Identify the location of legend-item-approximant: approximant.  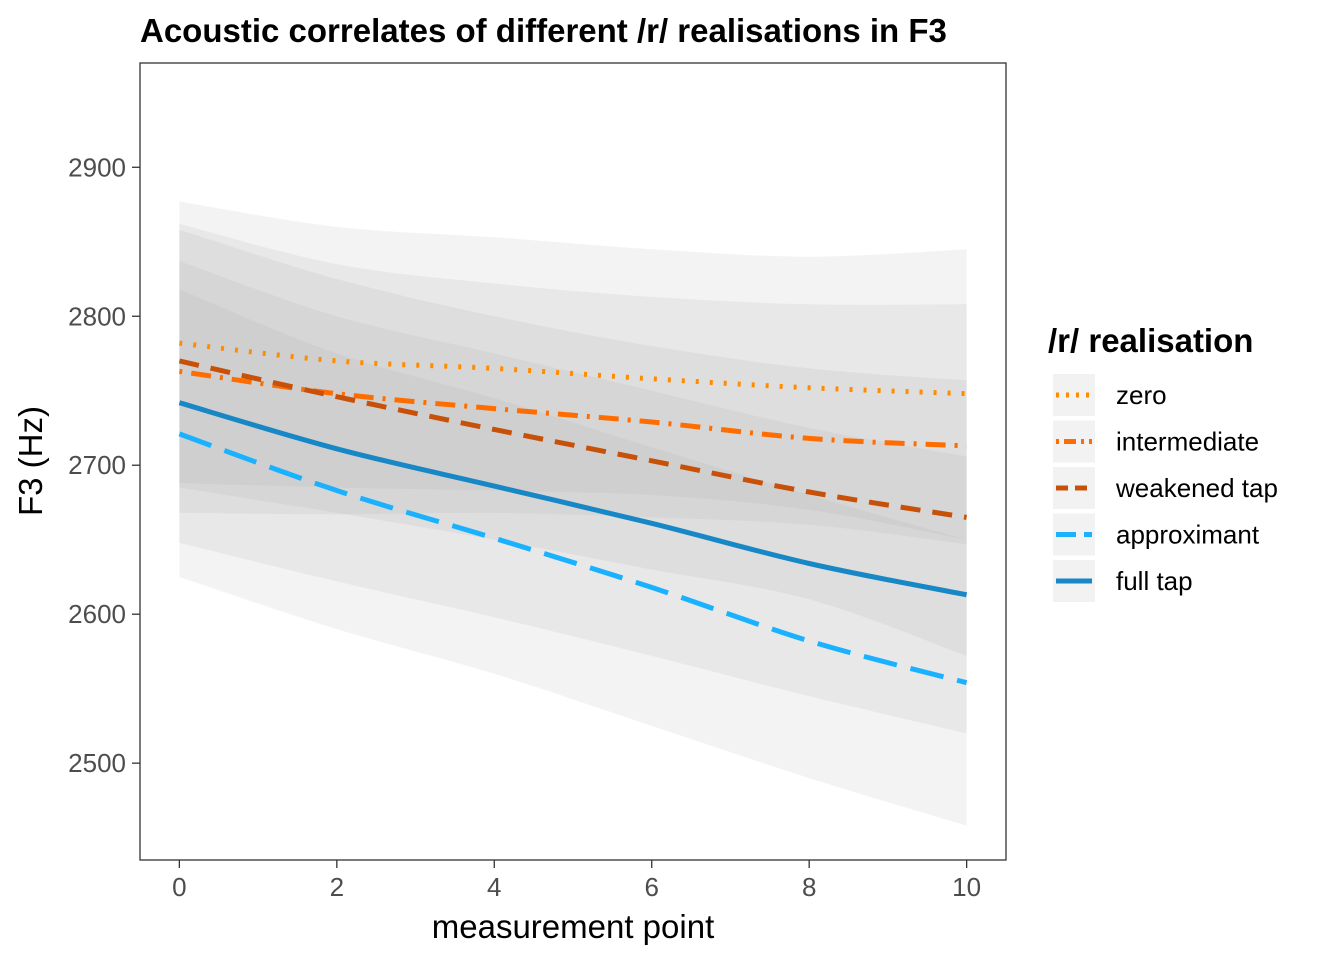
(1156, 534).